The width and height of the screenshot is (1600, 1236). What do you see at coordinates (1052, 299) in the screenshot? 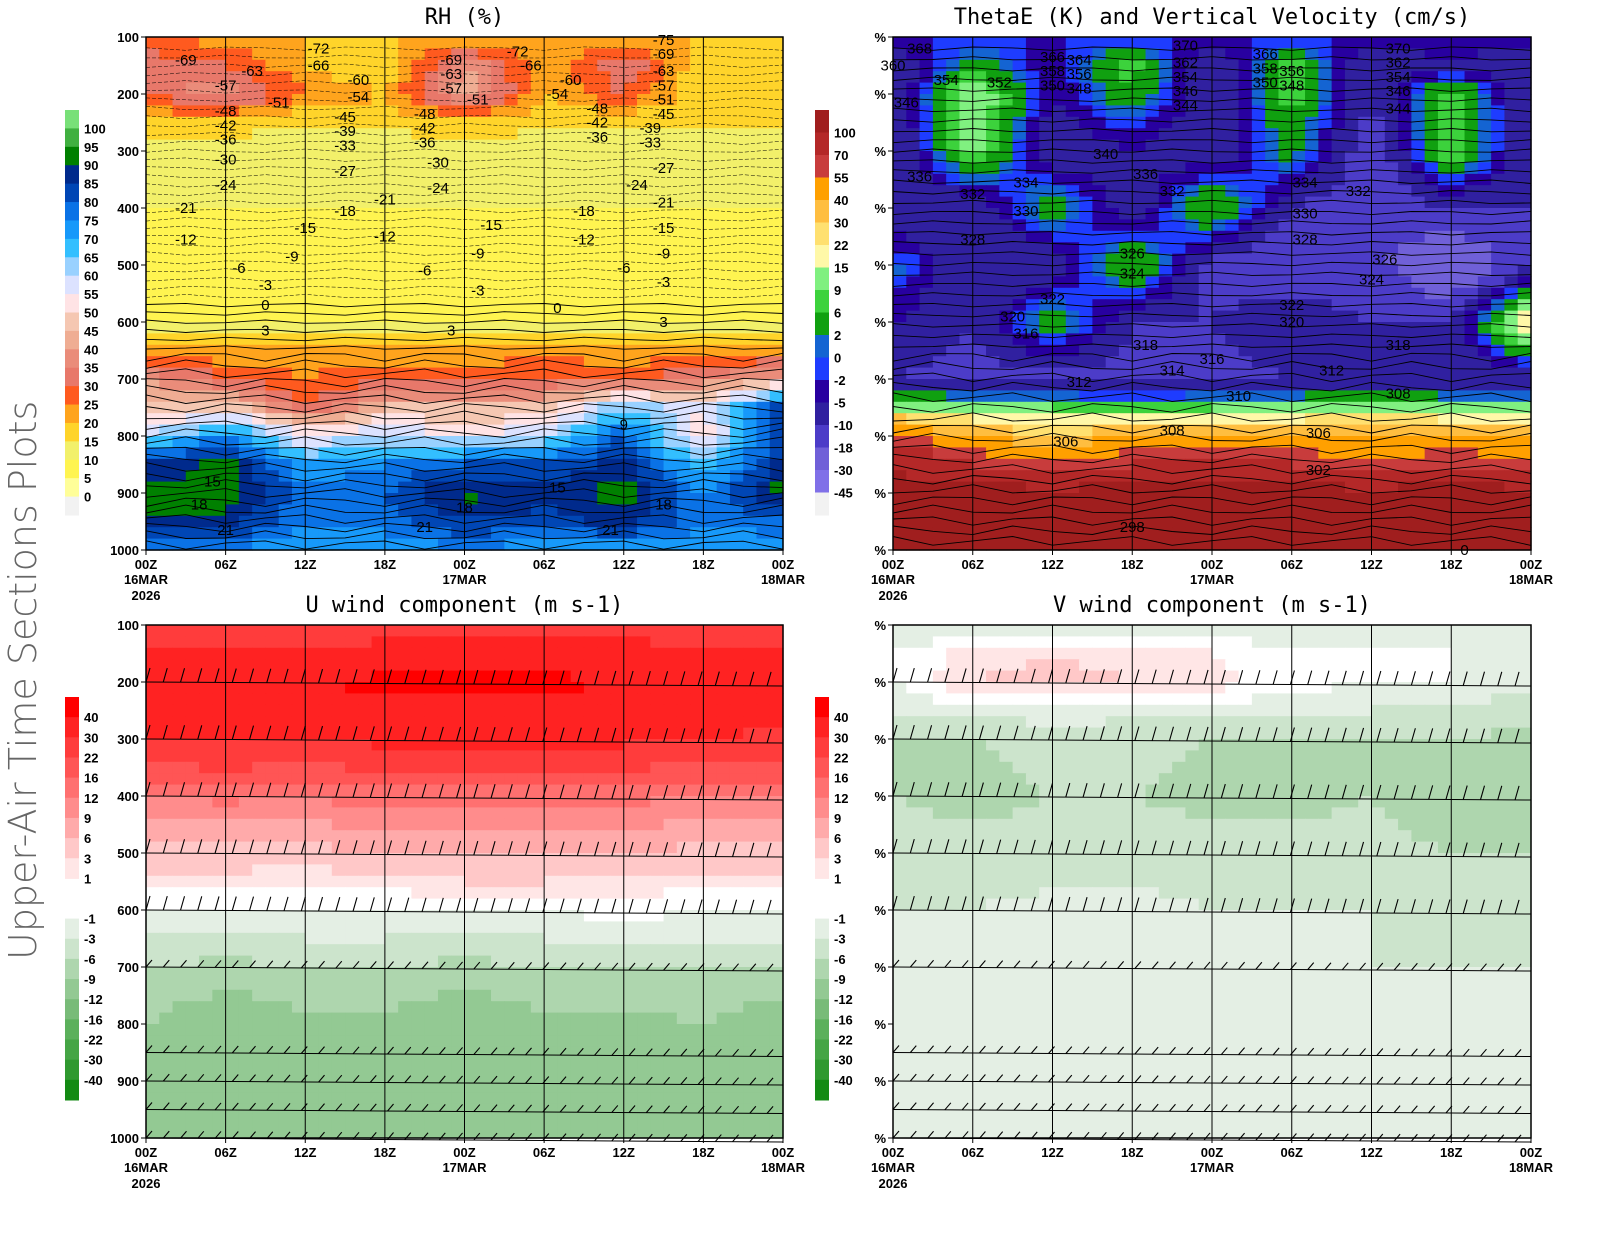
I see `contour-label: 322` at bounding box center [1052, 299].